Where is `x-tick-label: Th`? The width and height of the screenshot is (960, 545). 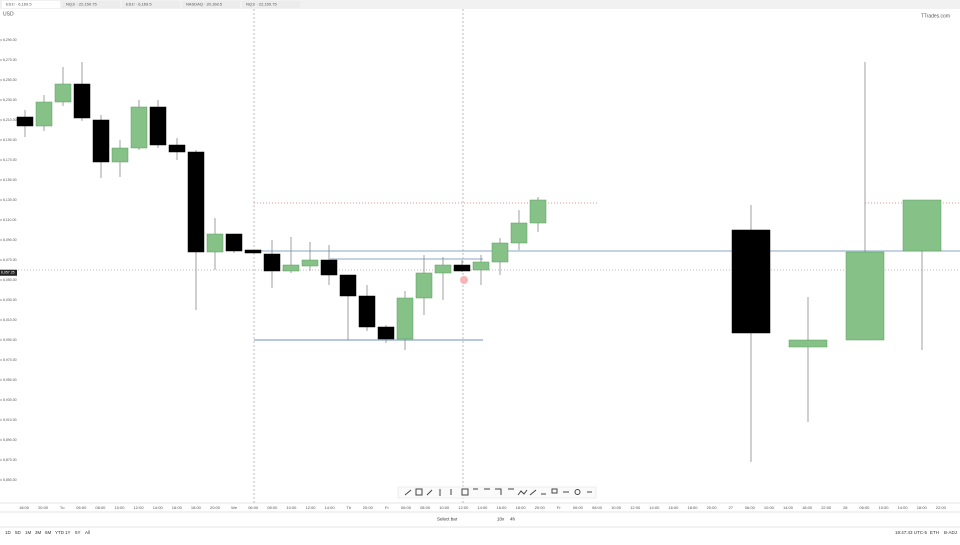
x-tick-label: Th is located at coordinates (348, 507).